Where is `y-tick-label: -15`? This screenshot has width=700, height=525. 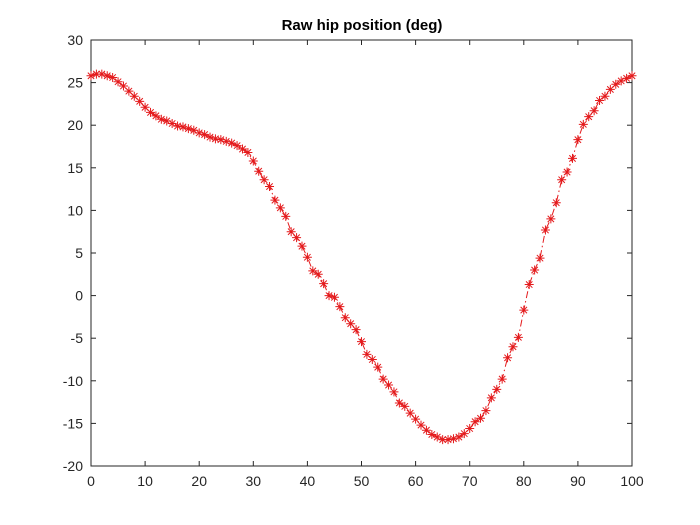 y-tick-label: -15 is located at coordinates (73, 423).